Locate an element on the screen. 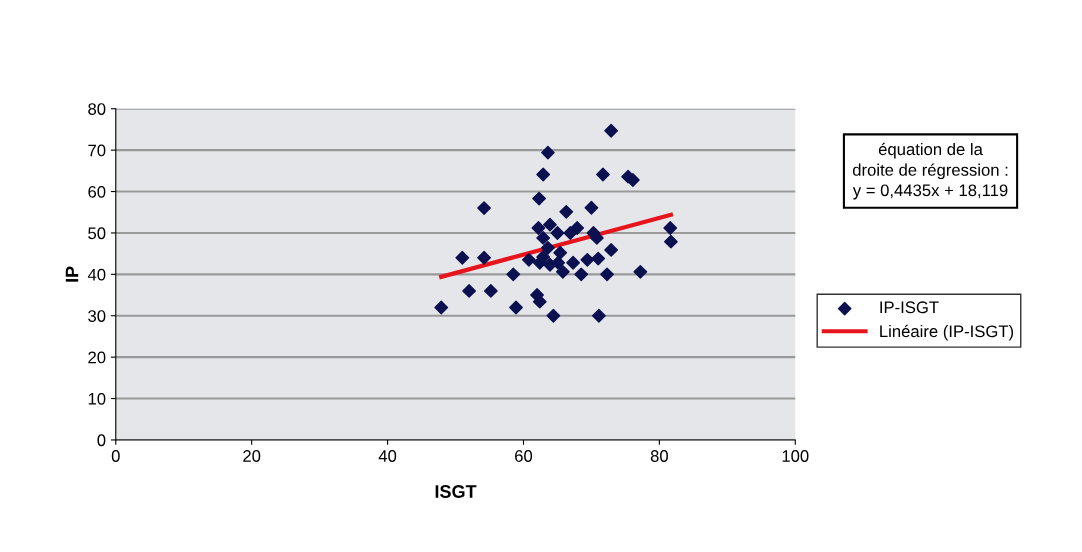 The height and width of the screenshot is (552, 1082). text: équation de la droite de régression : y = 0,4435x + 18,119 is located at coordinates (930, 171).